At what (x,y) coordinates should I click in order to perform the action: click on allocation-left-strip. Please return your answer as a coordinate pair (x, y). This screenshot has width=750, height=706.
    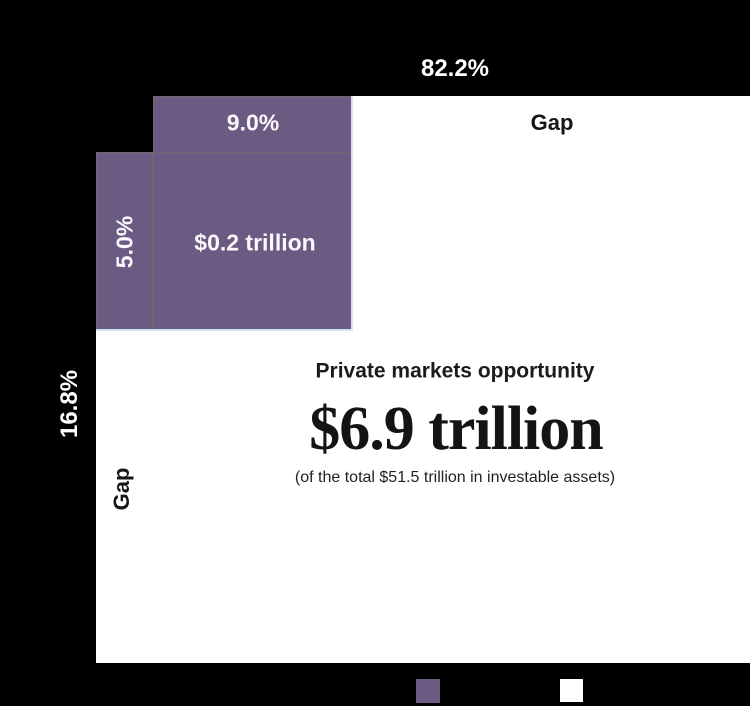
    Looking at the image, I should click on (124, 241).